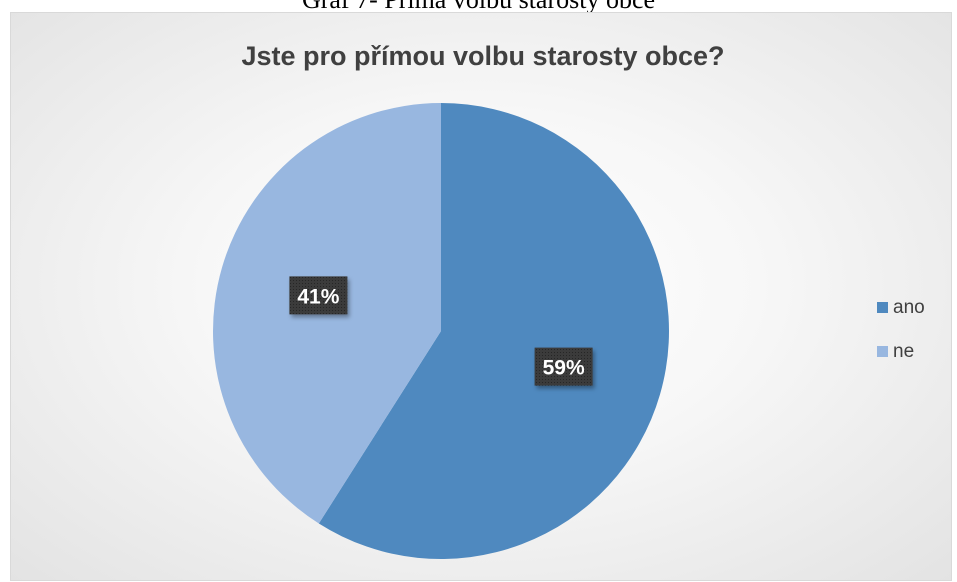 Image resolution: width=957 pixels, height=582 pixels. What do you see at coordinates (482, 56) in the screenshot?
I see `chart-title: Jste pro přímou volbu starosty obce?` at bounding box center [482, 56].